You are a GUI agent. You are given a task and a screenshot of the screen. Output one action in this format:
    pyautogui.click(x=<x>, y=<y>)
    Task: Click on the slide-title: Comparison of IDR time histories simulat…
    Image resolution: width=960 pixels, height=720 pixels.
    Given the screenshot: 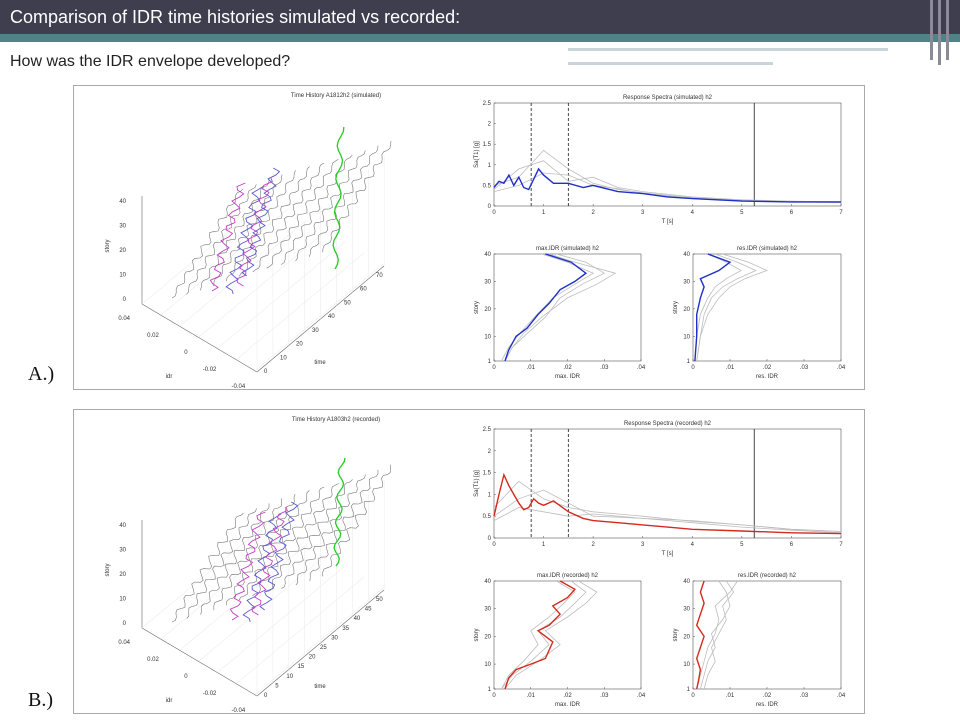 What is the action you would take?
    pyautogui.click(x=235, y=17)
    